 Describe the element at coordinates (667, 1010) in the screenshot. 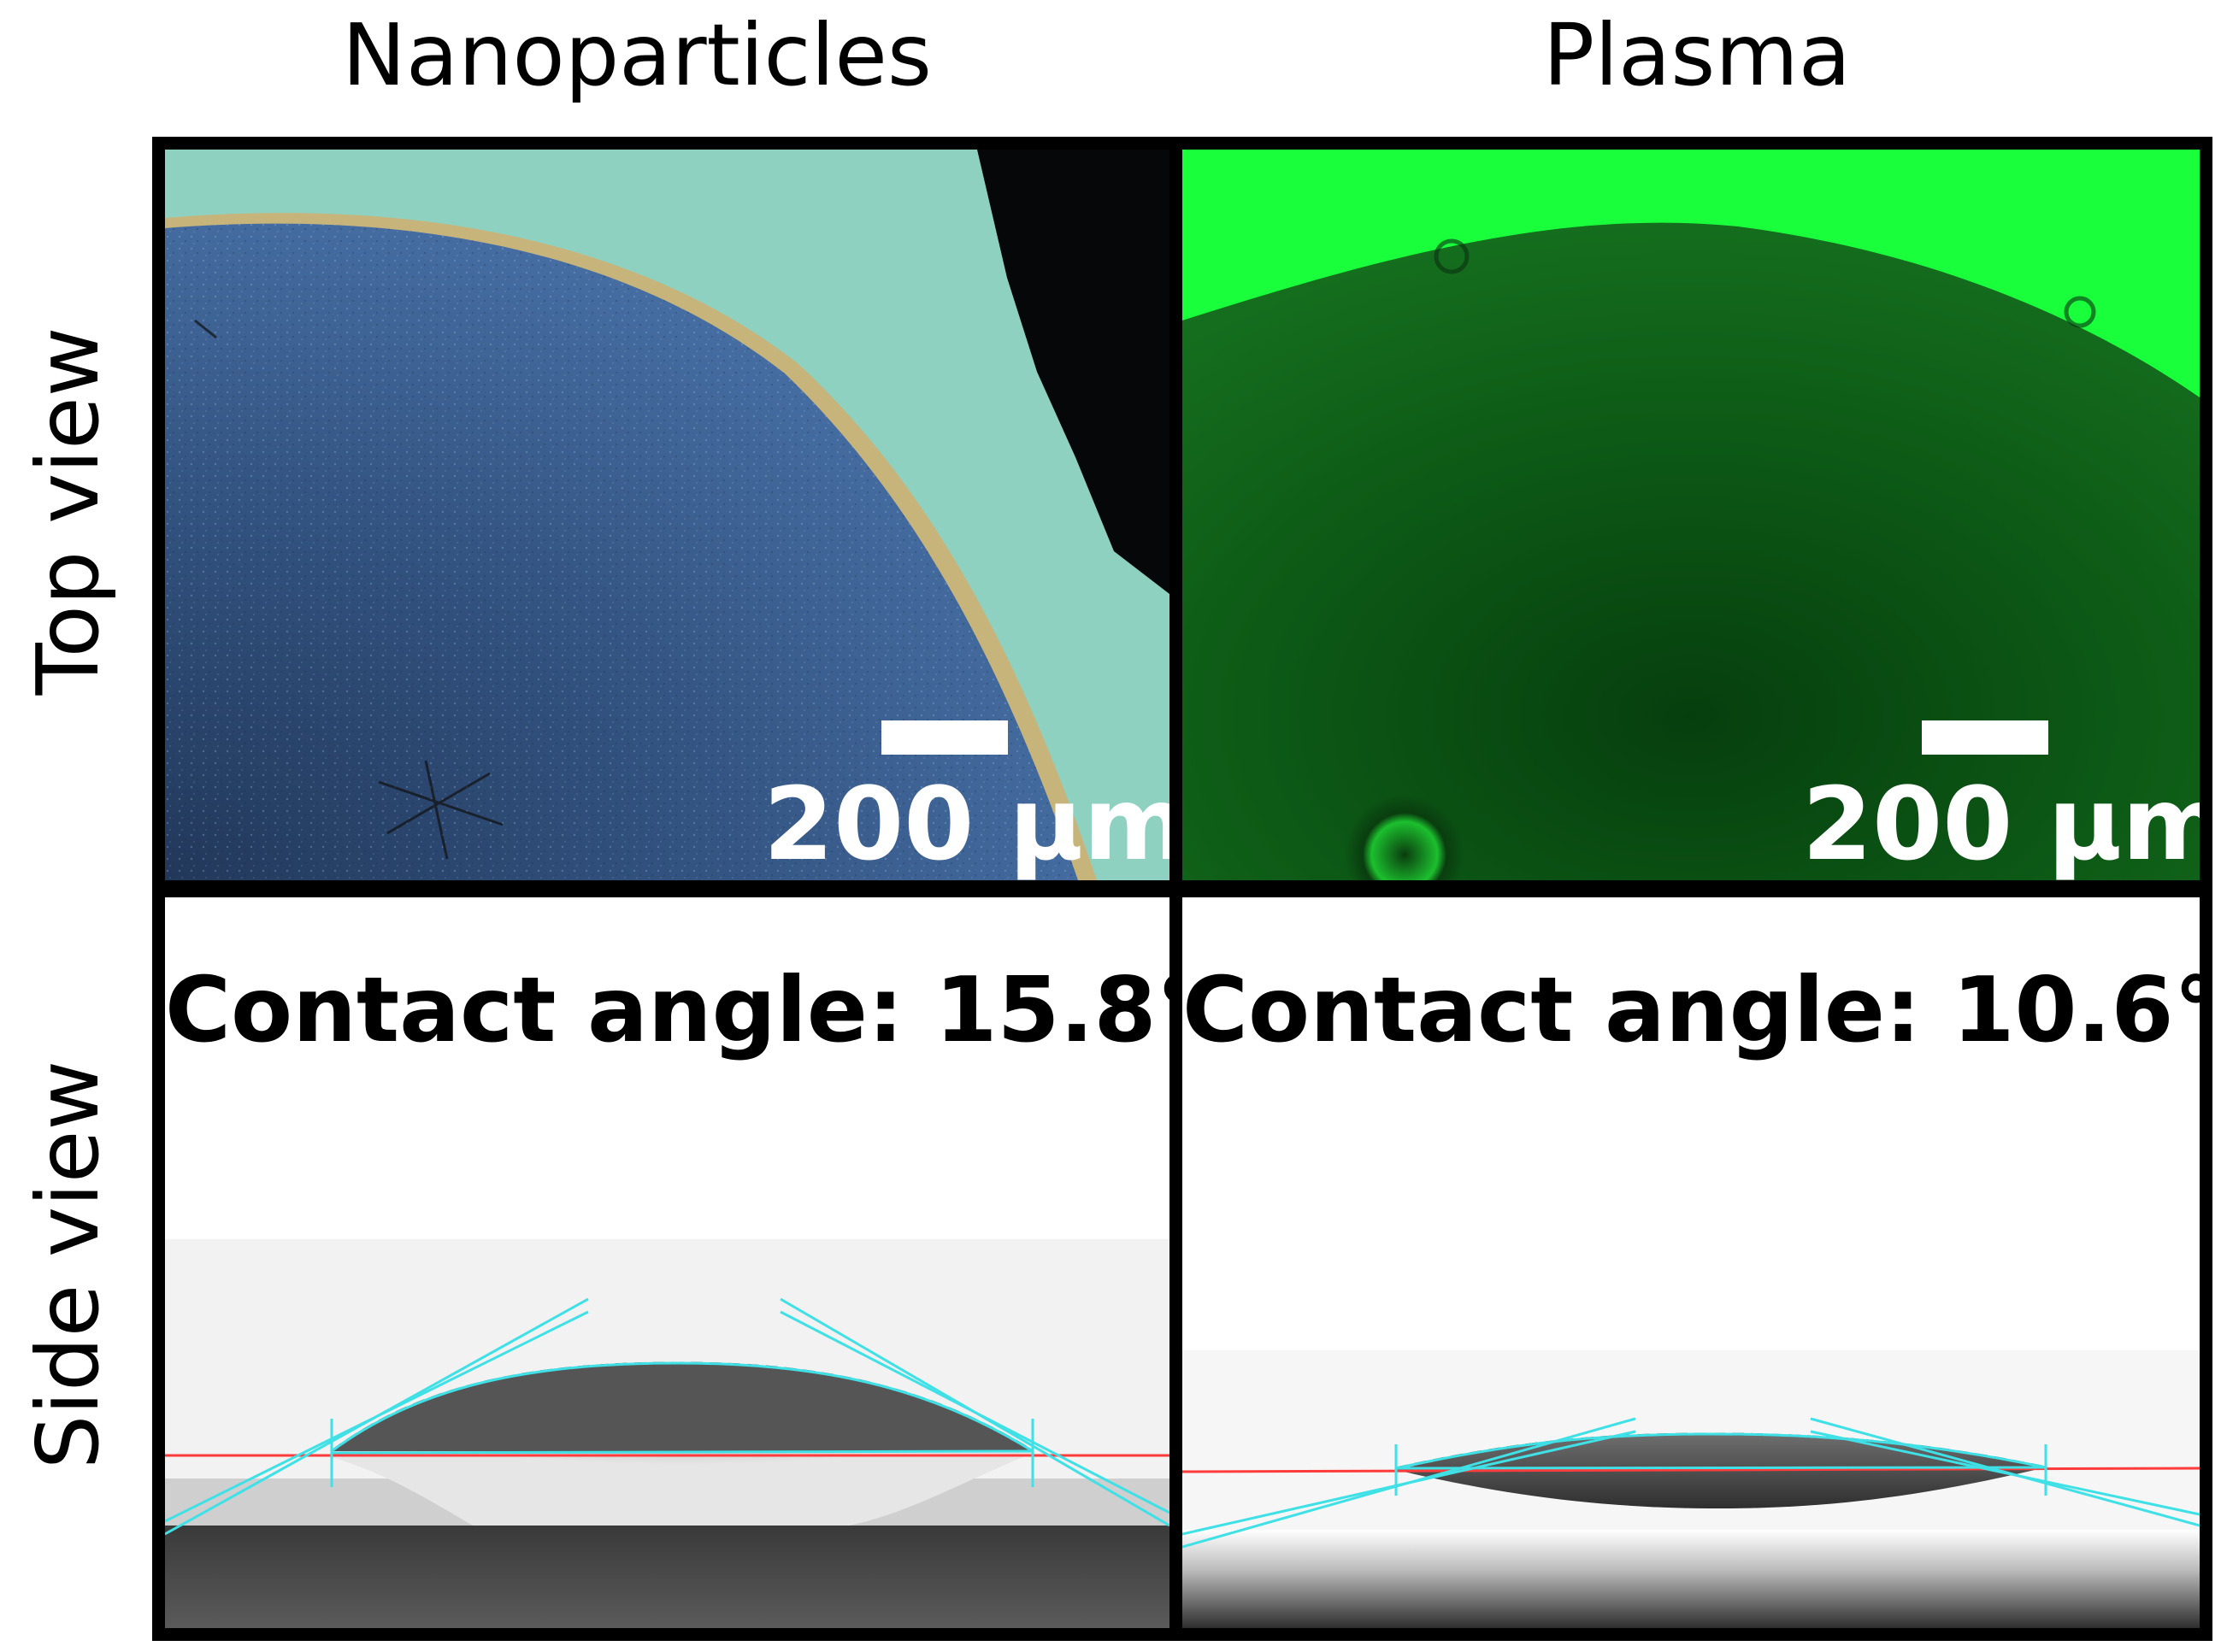

I see `contact-angle-label: Contact angle: 15.8°` at that location.